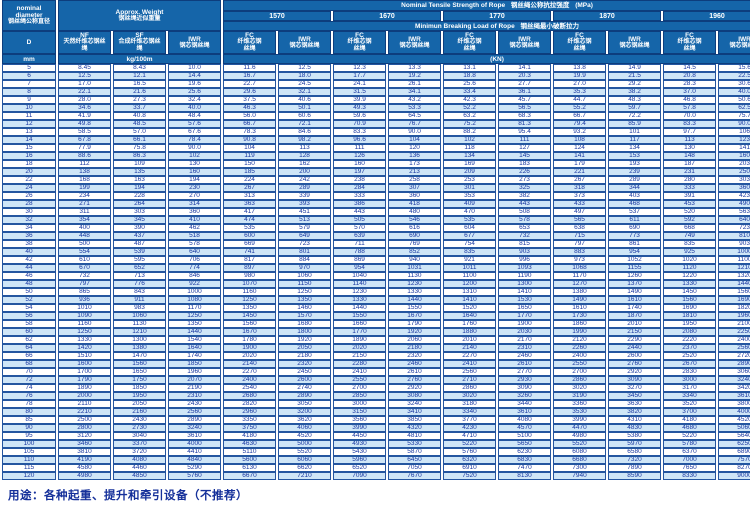 The width and height of the screenshot is (750, 506). What do you see at coordinates (580, 164) in the screenshot?
I see `breaking-load-cell: 179` at bounding box center [580, 164].